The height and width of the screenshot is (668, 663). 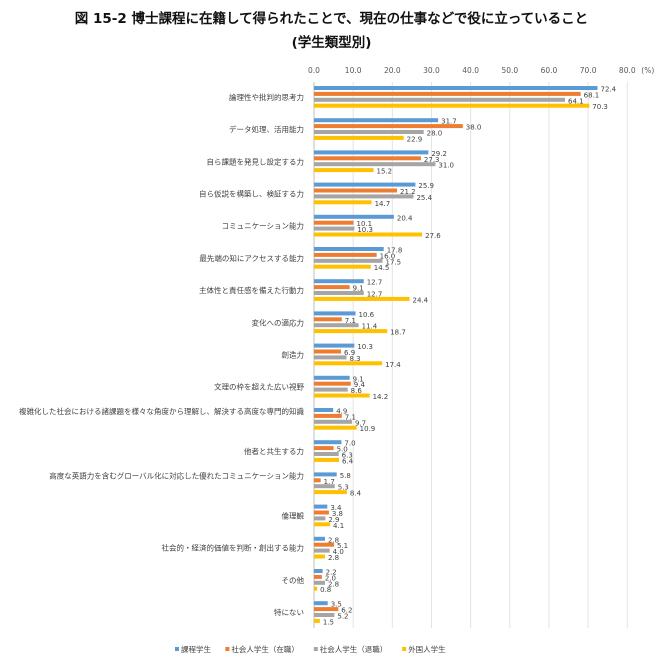 I want to click on data-label: 9.7, so click(x=360, y=423).